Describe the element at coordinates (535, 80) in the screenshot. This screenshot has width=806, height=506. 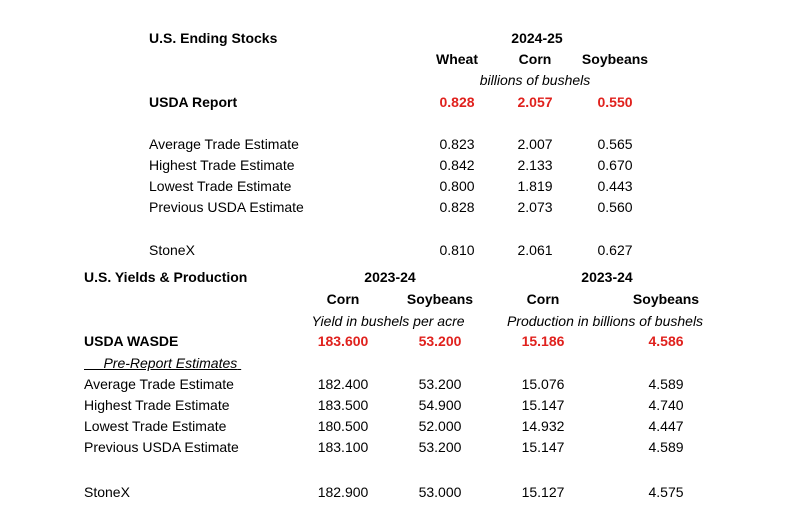
I see `ending-stocks-units: billions of bushels` at that location.